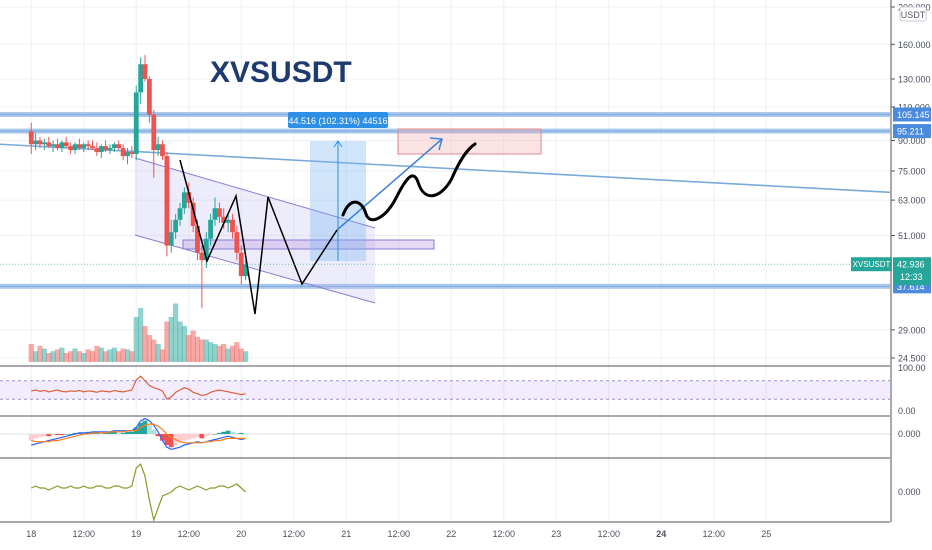 The height and width of the screenshot is (550, 932). Describe the element at coordinates (911, 277) in the screenshot. I see `countdown-label: 12:33` at that location.